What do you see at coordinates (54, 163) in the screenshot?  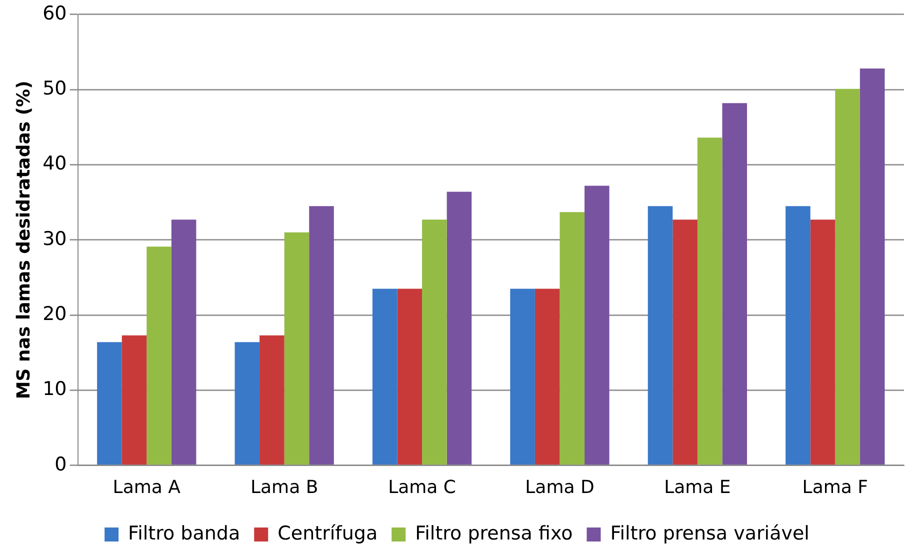 I see `y-tick-label: 40` at bounding box center [54, 163].